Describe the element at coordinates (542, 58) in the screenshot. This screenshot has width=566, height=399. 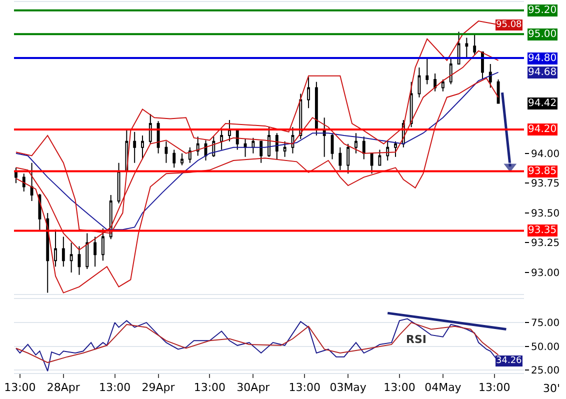
I see `ref-line-label: 94.80` at that location.